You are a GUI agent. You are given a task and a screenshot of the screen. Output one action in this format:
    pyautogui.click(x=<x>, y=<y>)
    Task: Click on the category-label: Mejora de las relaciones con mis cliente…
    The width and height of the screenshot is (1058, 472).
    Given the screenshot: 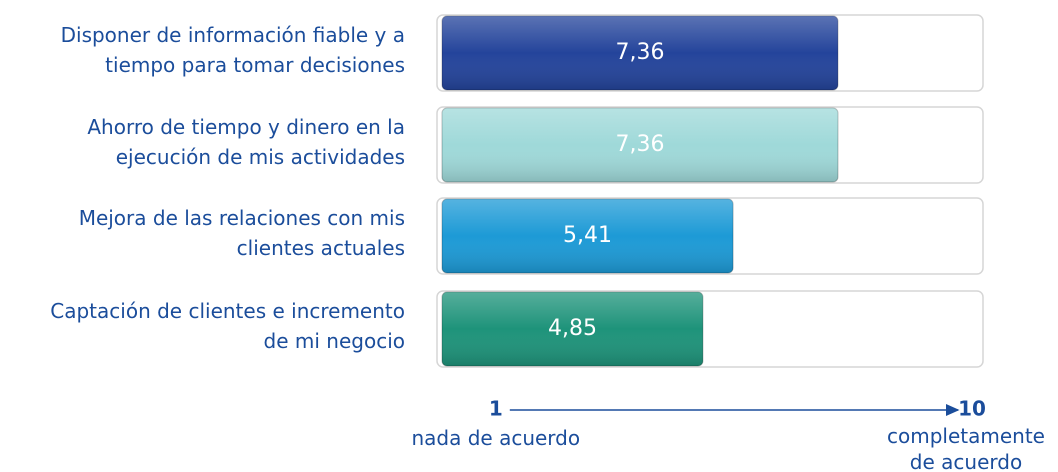 What is the action you would take?
    pyautogui.click(x=241, y=233)
    